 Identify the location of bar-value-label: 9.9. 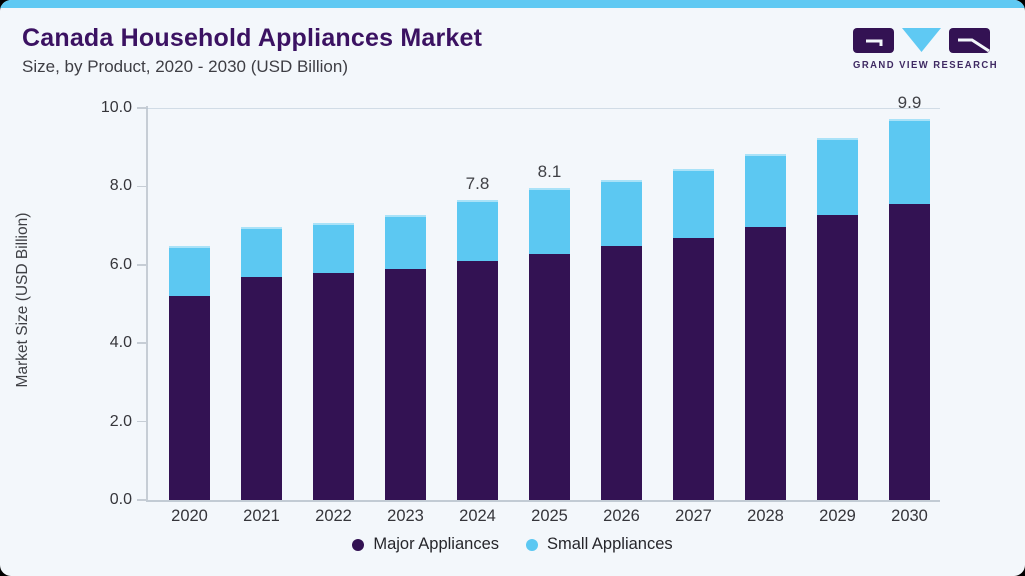
(909, 102).